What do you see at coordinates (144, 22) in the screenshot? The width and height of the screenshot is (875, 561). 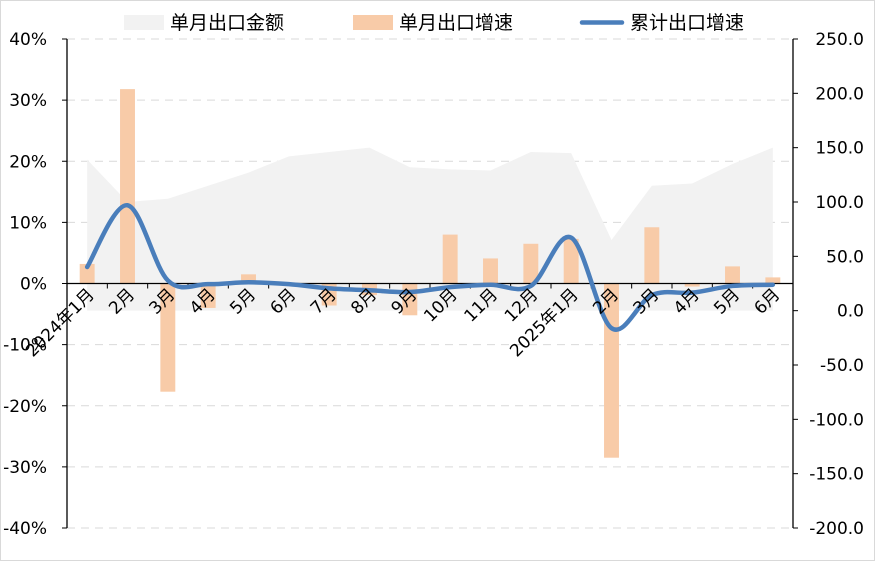 I see `legend-swatch-area` at bounding box center [144, 22].